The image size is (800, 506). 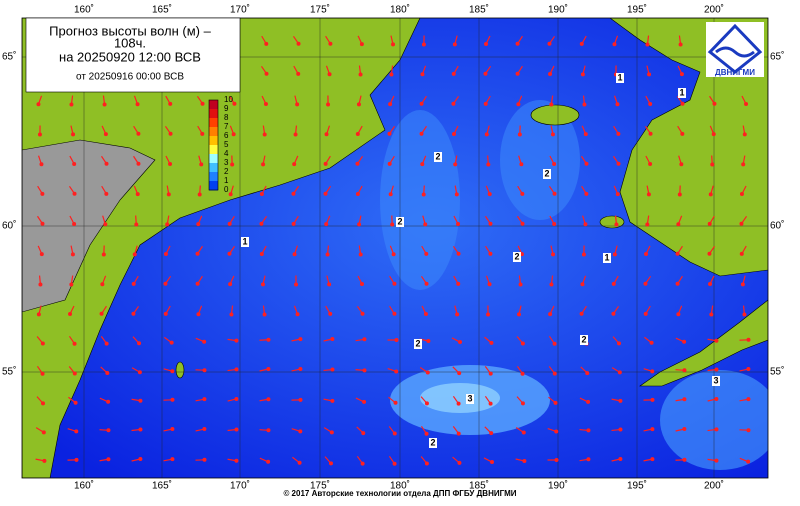 What do you see at coordinates (320, 486) in the screenshot?
I see `lon-label-bottom: 175˚` at bounding box center [320, 486].